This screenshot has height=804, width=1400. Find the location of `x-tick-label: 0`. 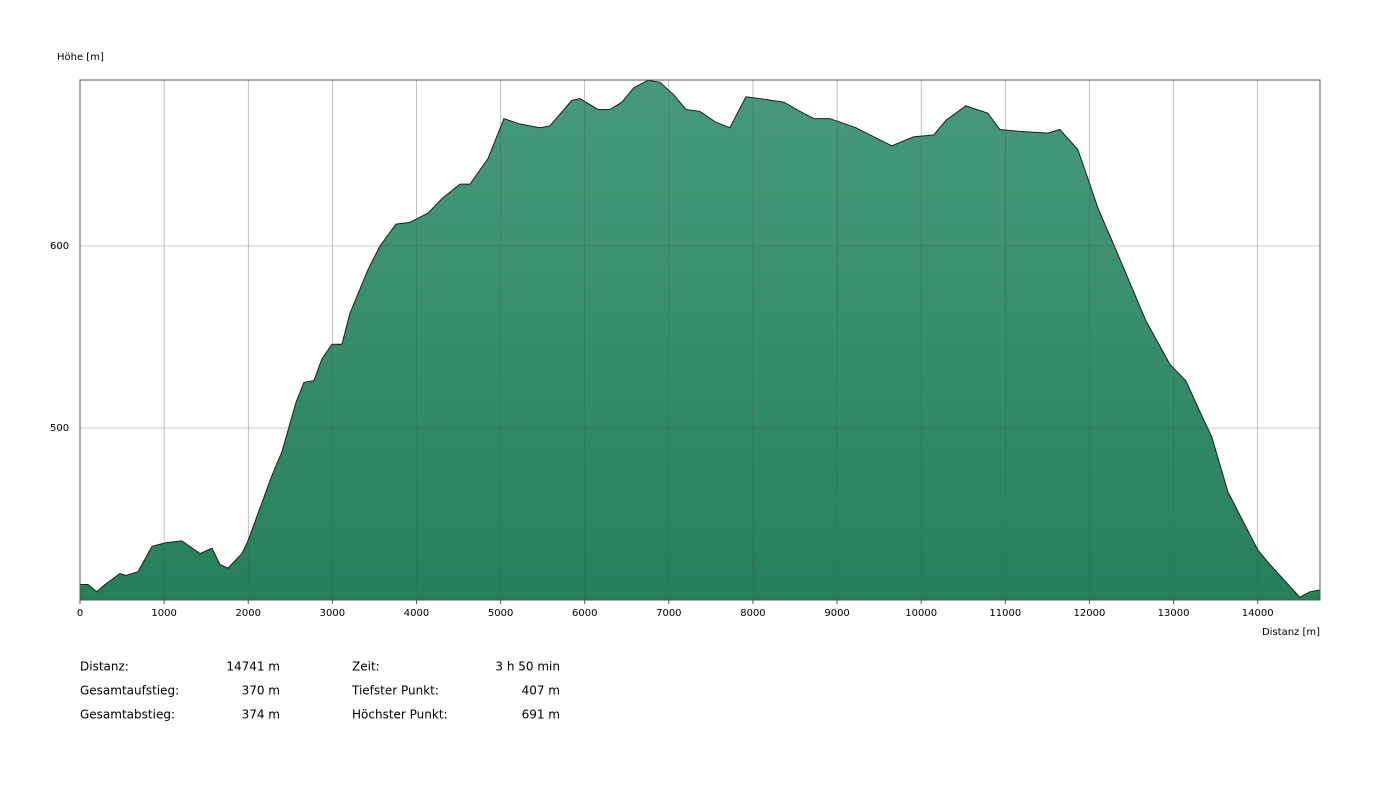

x-tick-label: 0 is located at coordinates (80, 613).